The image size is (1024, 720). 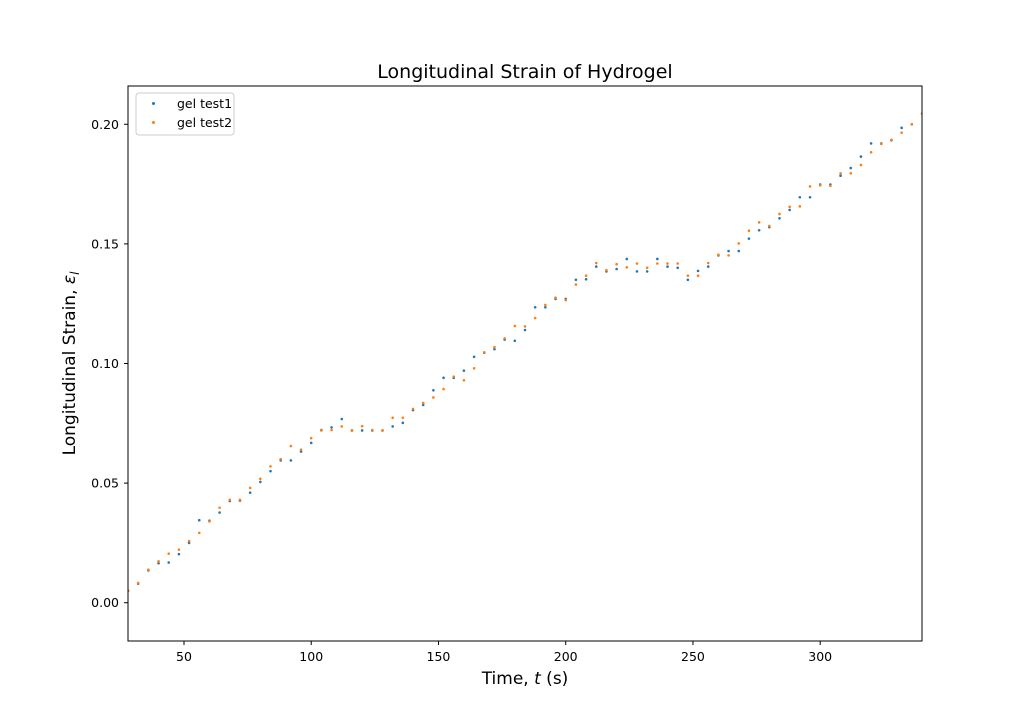 What do you see at coordinates (311, 656) in the screenshot?
I see `x-tick-label-1: 100` at bounding box center [311, 656].